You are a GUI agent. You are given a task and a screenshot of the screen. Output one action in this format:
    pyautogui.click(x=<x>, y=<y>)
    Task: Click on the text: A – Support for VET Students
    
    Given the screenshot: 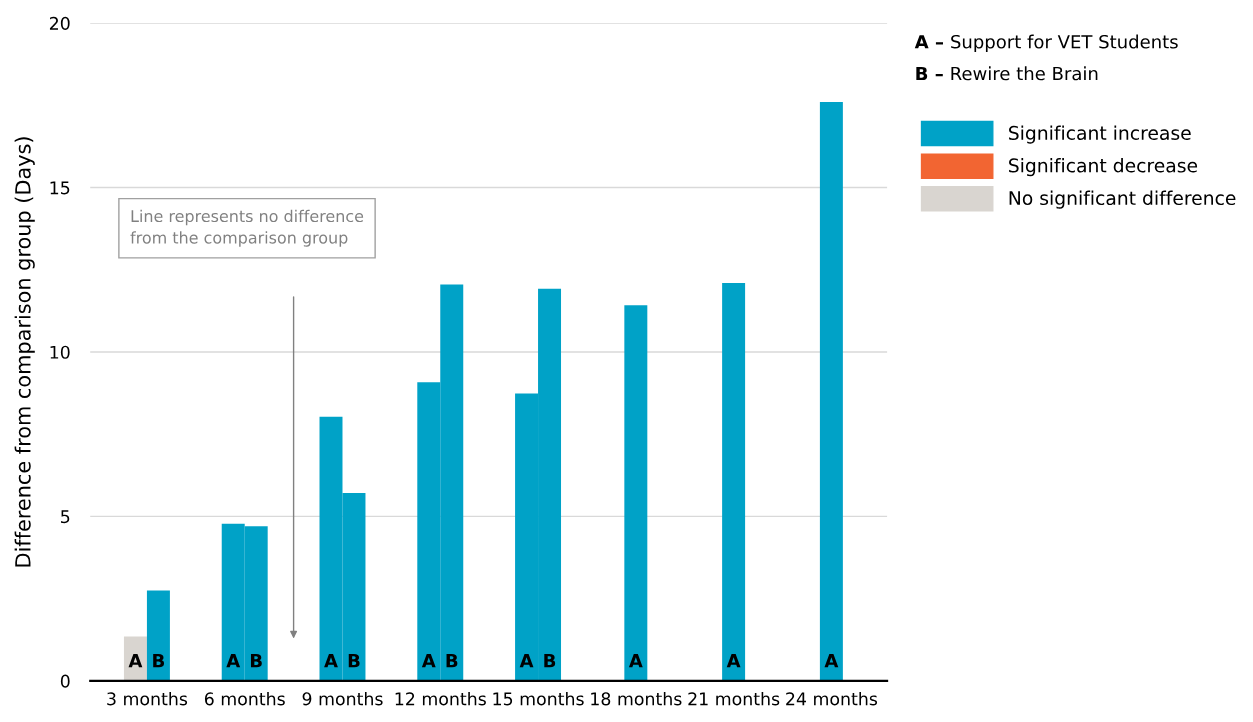 What is the action you would take?
    pyautogui.click(x=1046, y=43)
    